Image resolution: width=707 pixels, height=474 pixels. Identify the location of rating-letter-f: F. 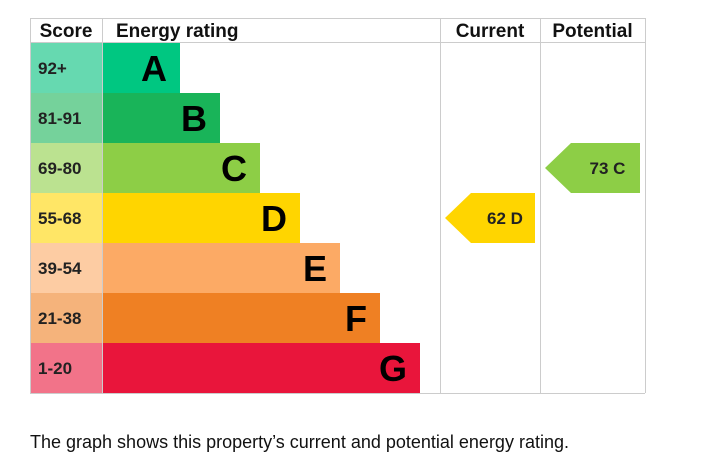
(356, 318).